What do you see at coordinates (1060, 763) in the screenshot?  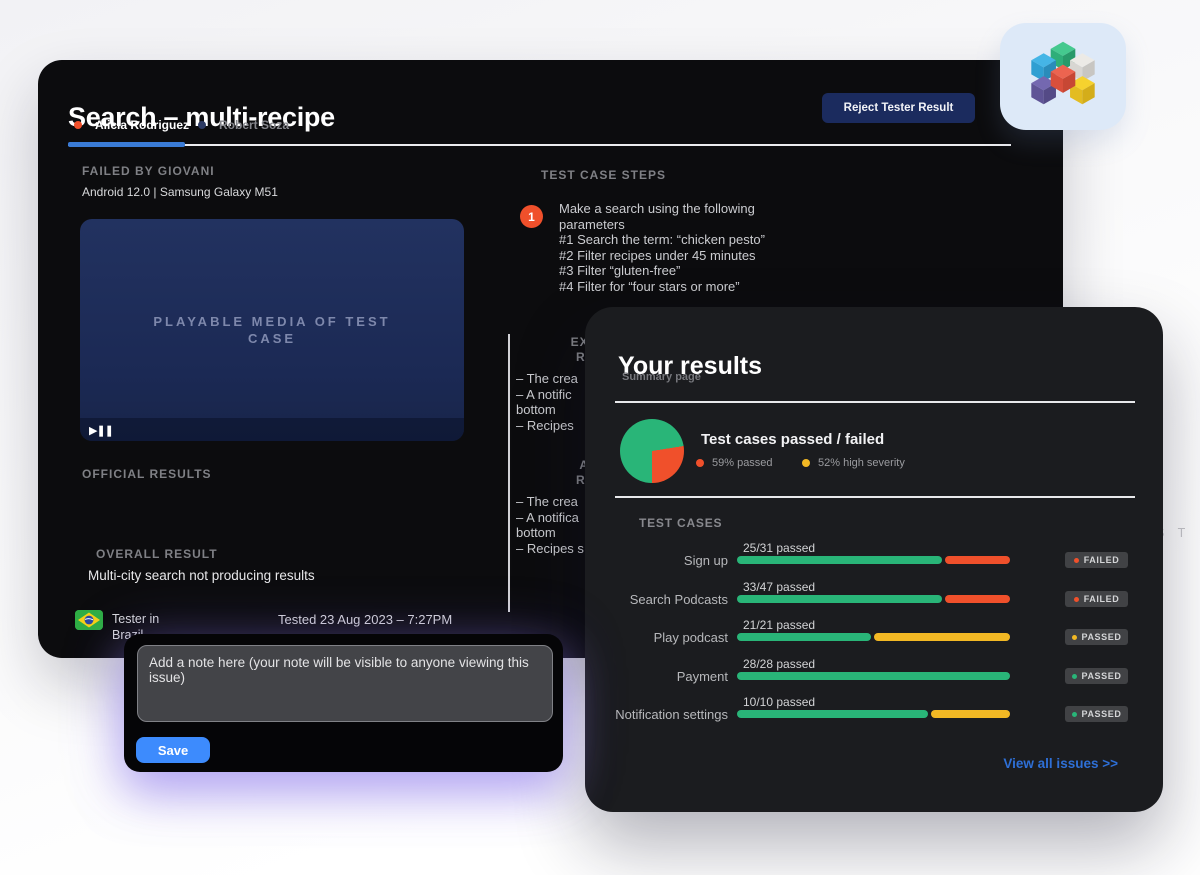 I see `view-all-issues-link: View all issues >>` at bounding box center [1060, 763].